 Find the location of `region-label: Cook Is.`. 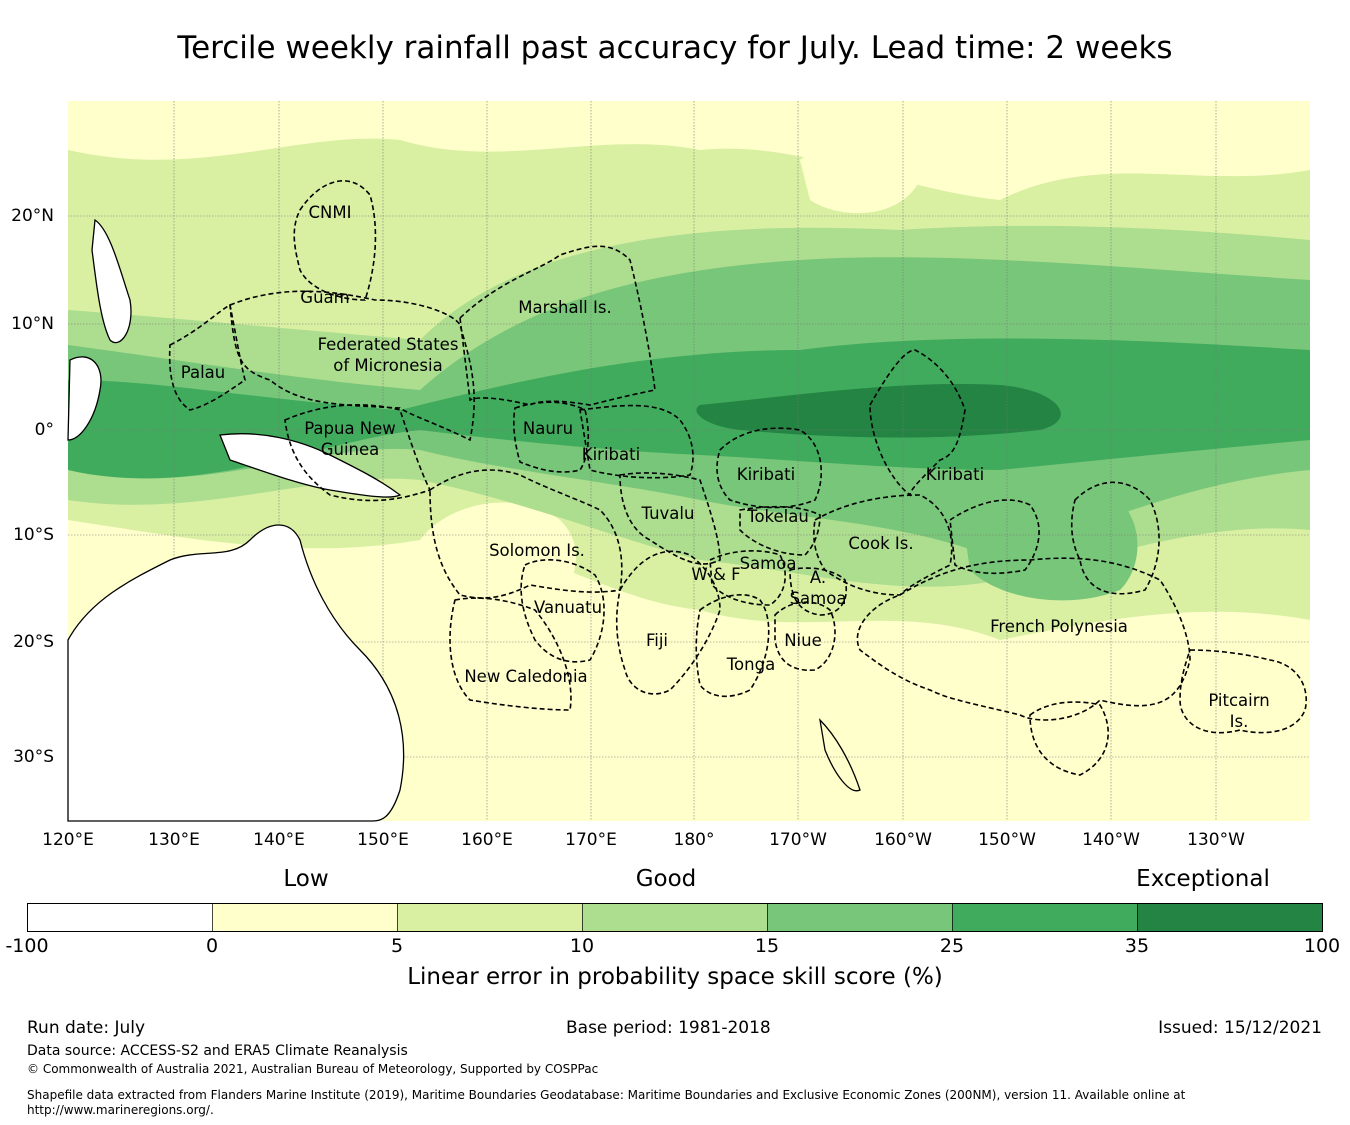

region-label: Cook Is. is located at coordinates (880, 543).